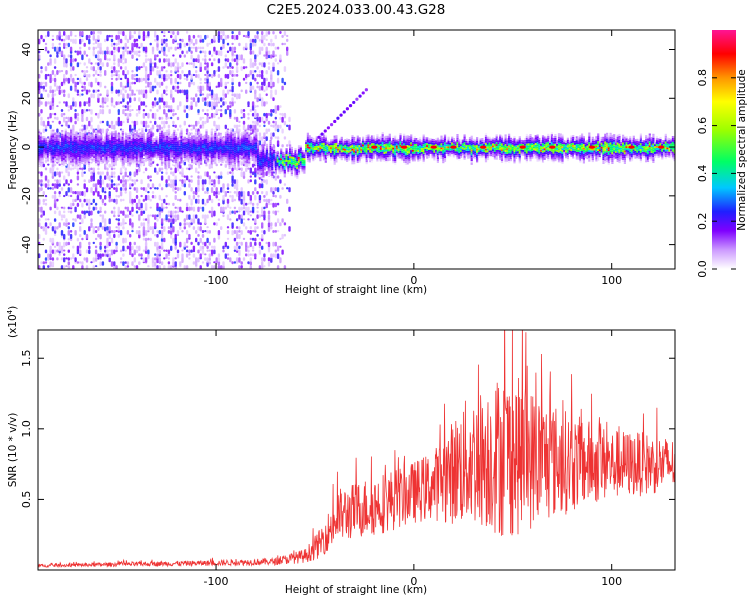 Image resolution: width=750 pixels, height=600 pixels. Describe the element at coordinates (216, 280) in the screenshot. I see `spectrogram-x-tick-label: -100` at that location.